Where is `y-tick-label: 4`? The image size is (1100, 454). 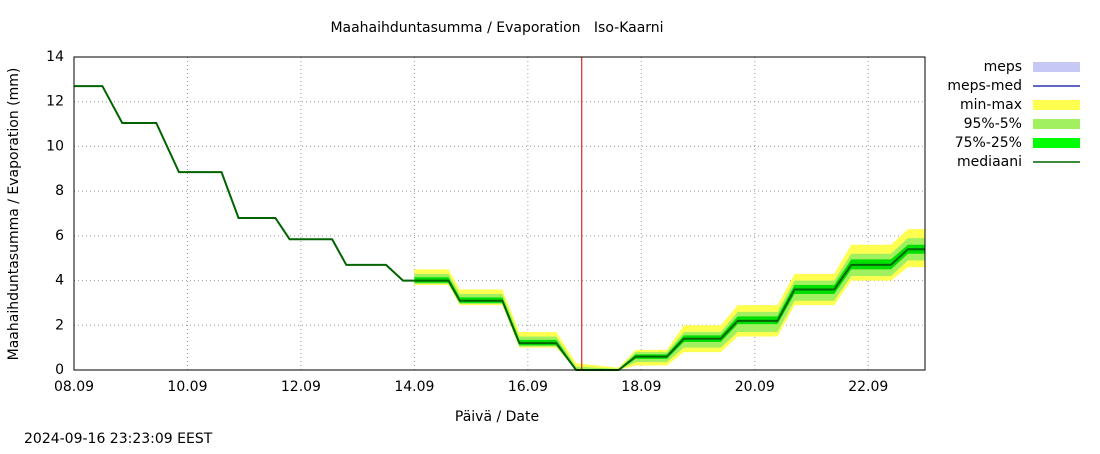 y-tick-label: 4 is located at coordinates (59, 281).